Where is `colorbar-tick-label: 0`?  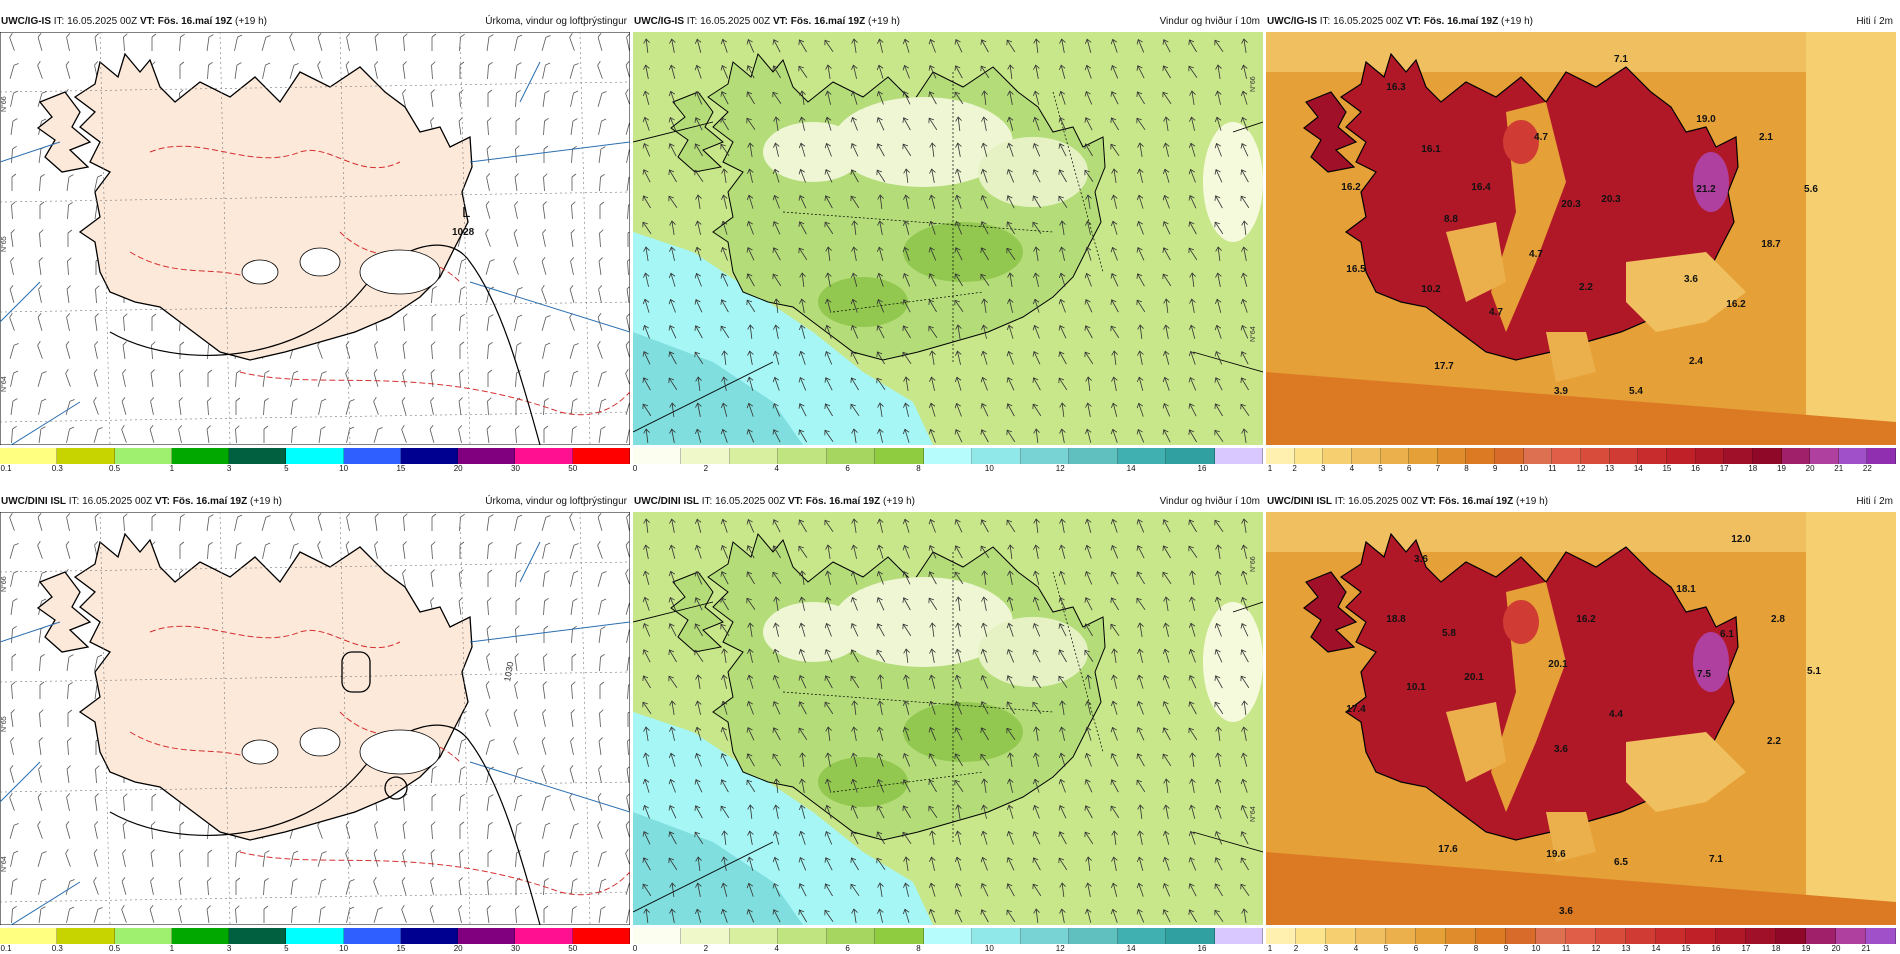
colorbar-tick-label: 0 is located at coordinates (635, 468).